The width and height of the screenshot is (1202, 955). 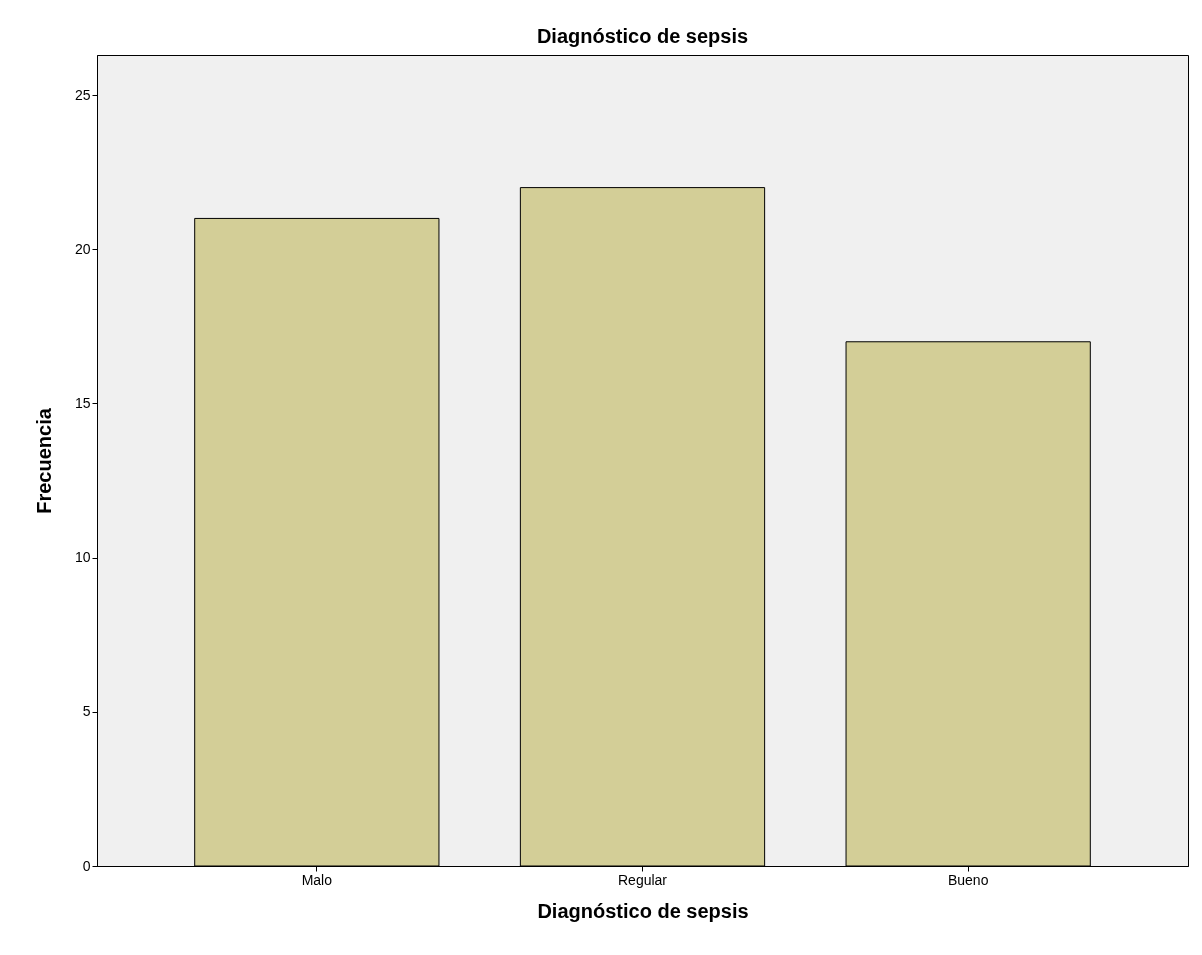 I want to click on y-tick-label: 25, so click(x=82, y=94).